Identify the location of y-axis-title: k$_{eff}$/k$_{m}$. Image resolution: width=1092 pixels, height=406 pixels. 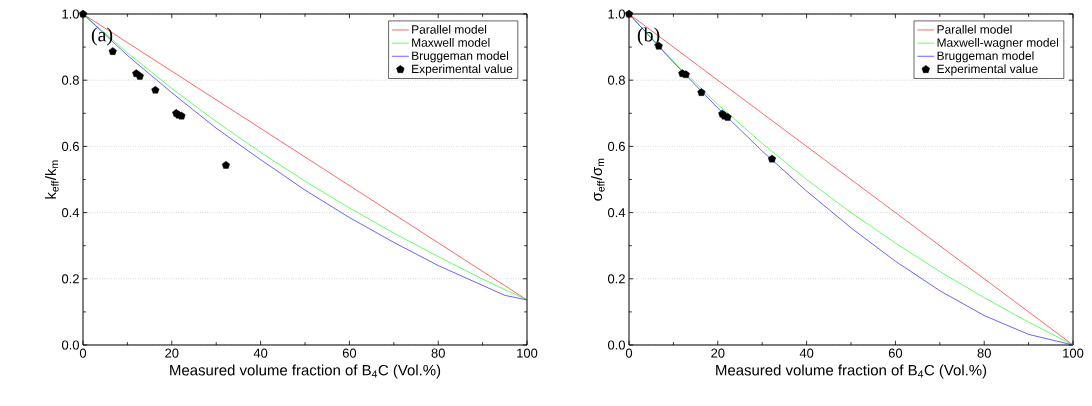
(52, 179).